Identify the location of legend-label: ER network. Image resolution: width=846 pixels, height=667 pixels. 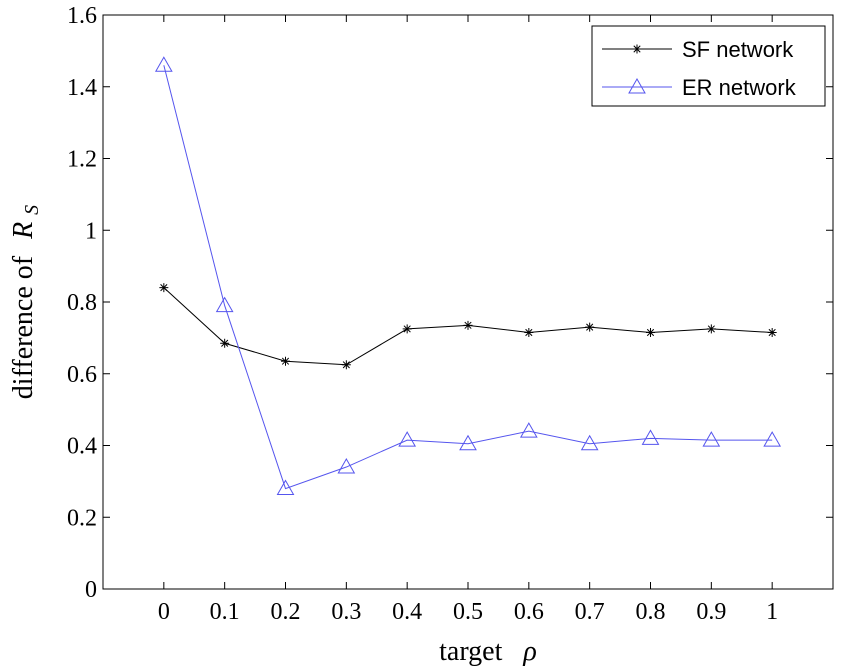
(739, 87).